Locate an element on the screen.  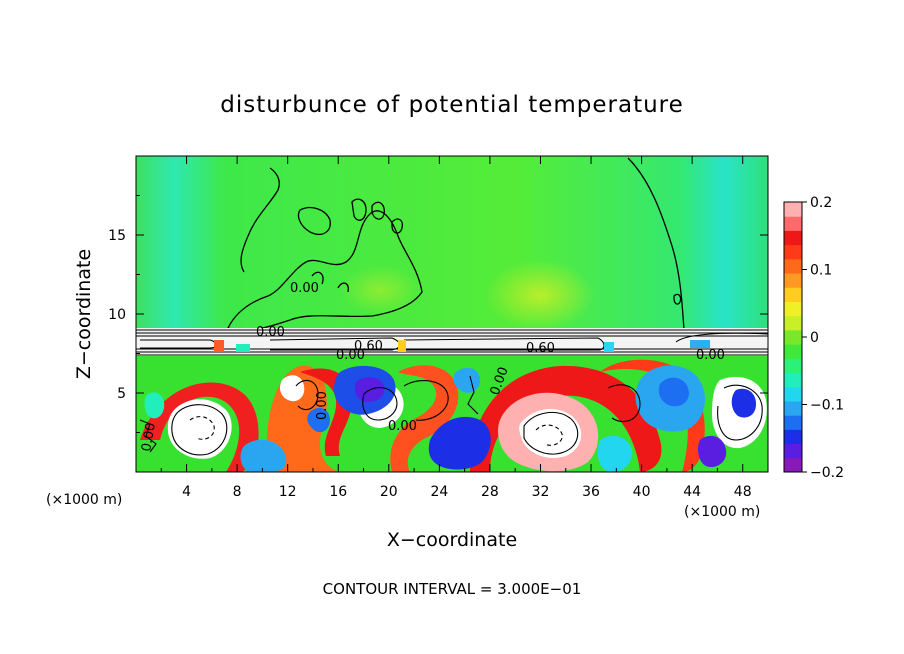
y-tick-label: 15 is located at coordinates (117, 236).